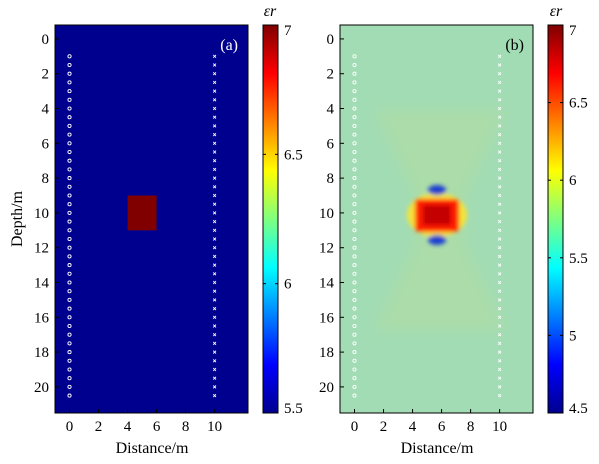 The image size is (599, 464). Describe the element at coordinates (331, 40) in the screenshot. I see `y-tick-label: 0` at that location.